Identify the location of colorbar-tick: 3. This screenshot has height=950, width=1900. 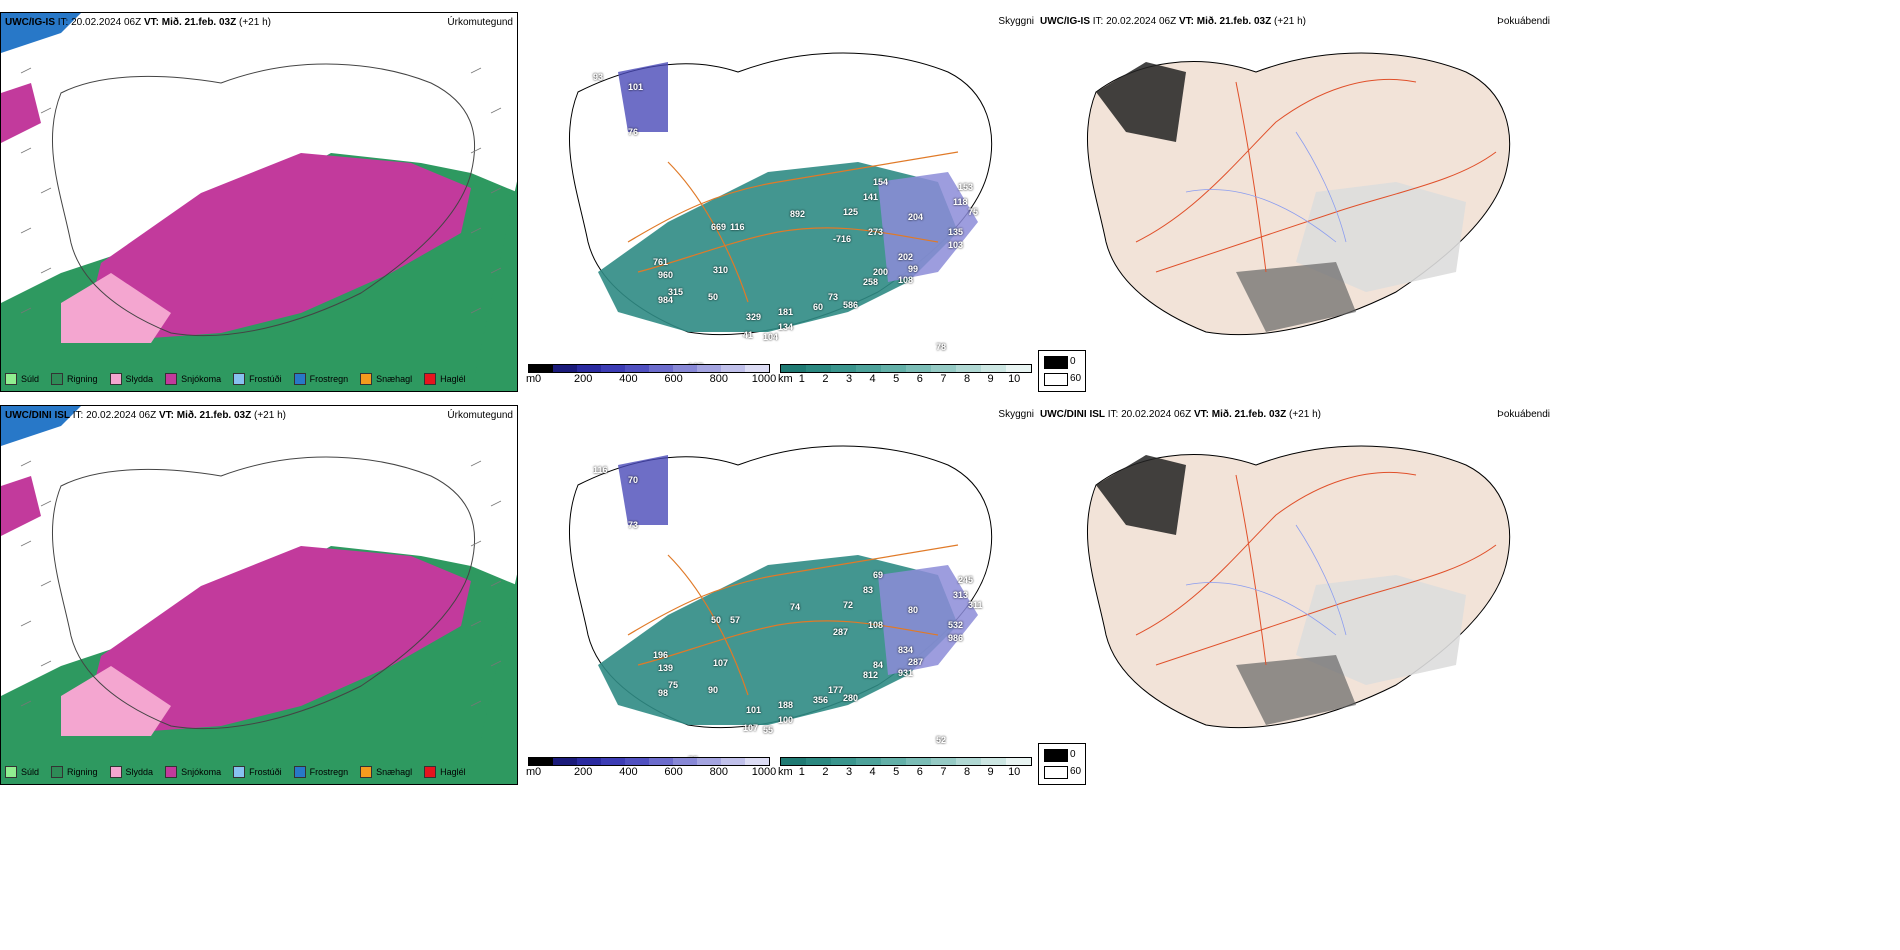
(849, 772).